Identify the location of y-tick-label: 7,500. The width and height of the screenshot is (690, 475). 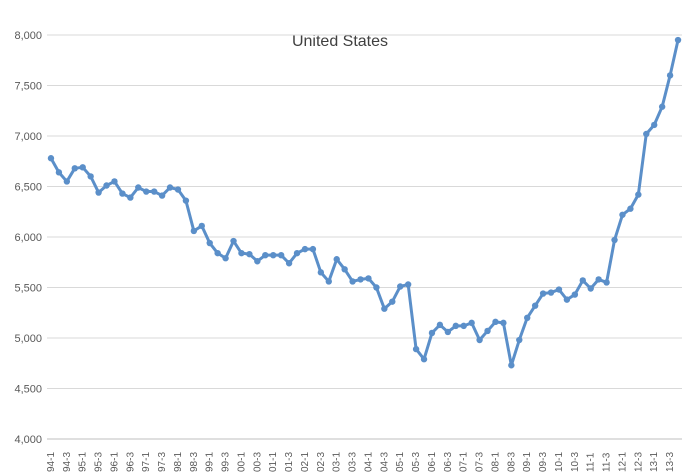
(28, 87).